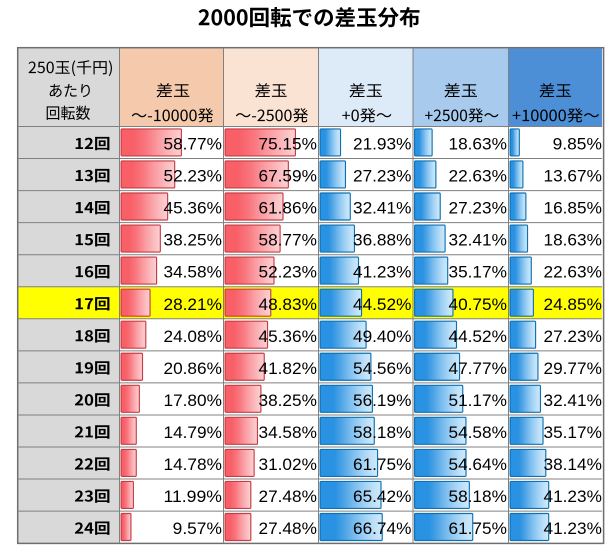 Image resolution: width=614 pixels, height=552 pixels. What do you see at coordinates (478, 305) in the screenshot?
I see `svg-text: 40.75%` at bounding box center [478, 305].